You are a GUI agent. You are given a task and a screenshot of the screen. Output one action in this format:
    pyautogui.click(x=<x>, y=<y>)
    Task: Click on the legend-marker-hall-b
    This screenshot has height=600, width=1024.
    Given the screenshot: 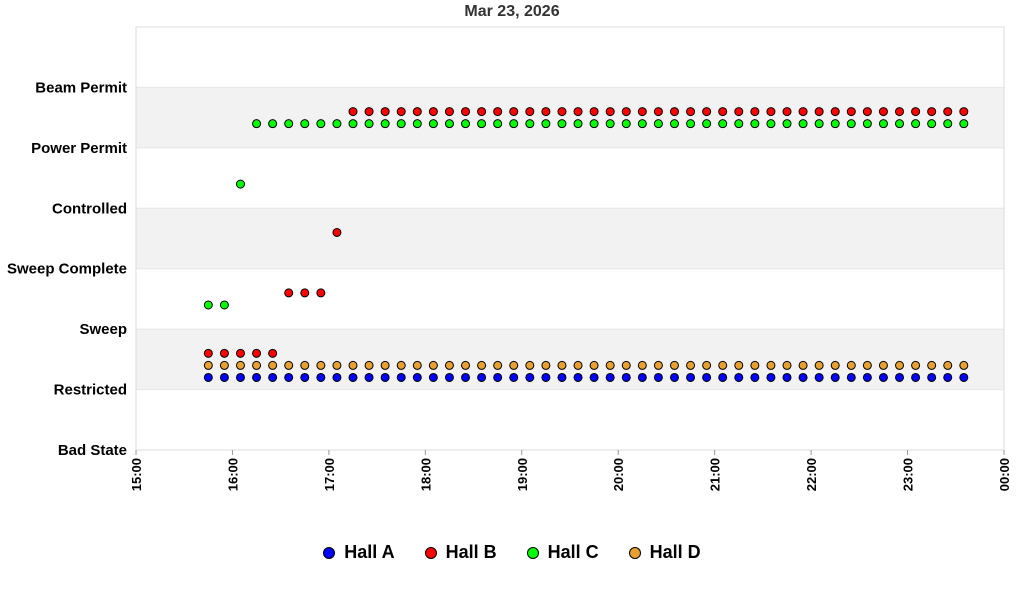 What is the action you would take?
    pyautogui.click(x=430, y=552)
    